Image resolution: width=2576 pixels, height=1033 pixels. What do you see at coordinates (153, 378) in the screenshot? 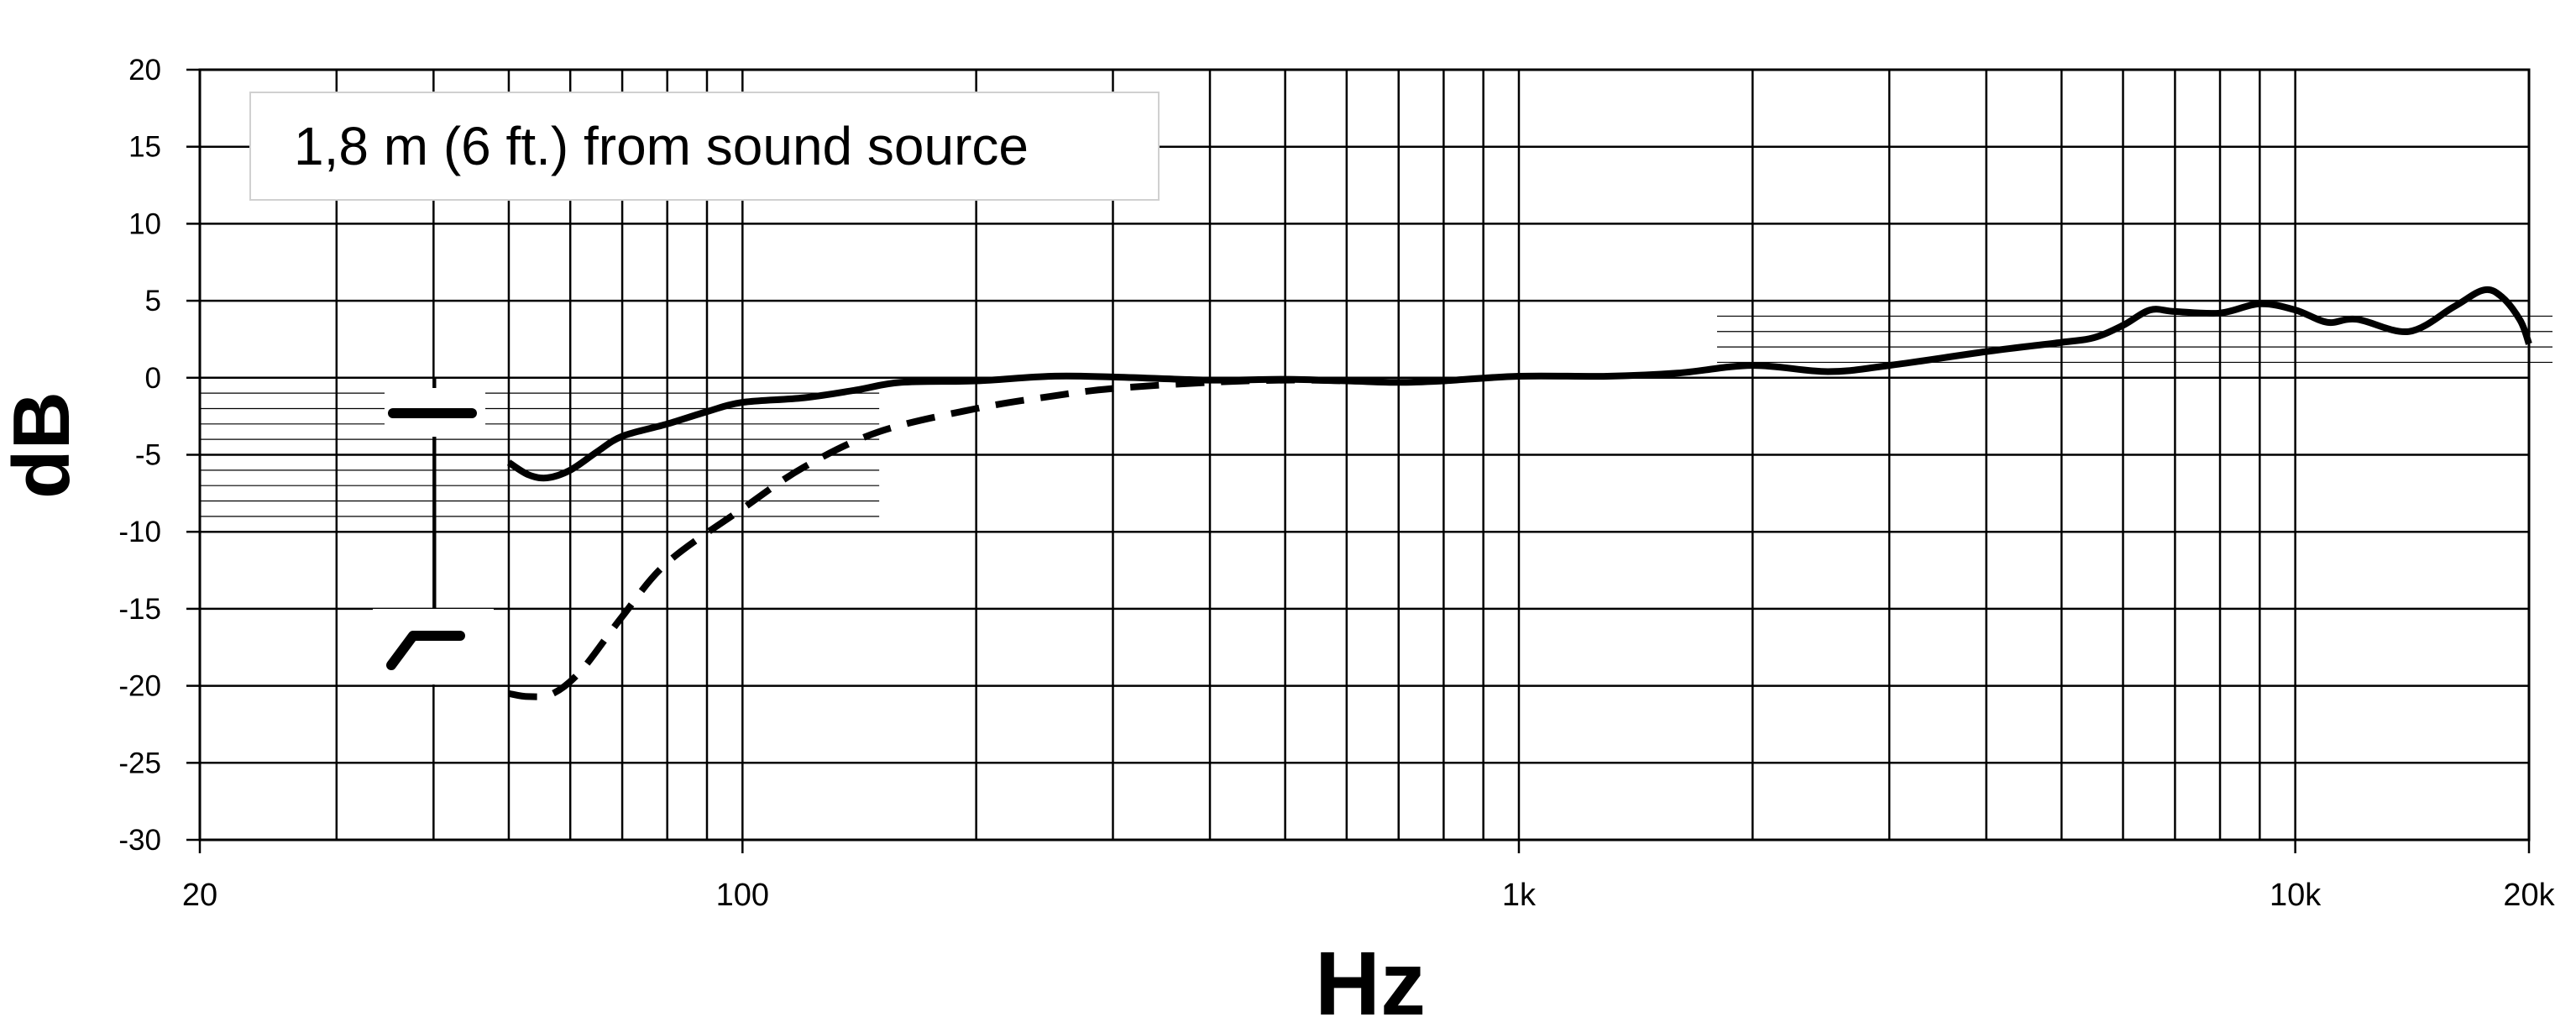
I see `y-tick-label: 0` at bounding box center [153, 378].